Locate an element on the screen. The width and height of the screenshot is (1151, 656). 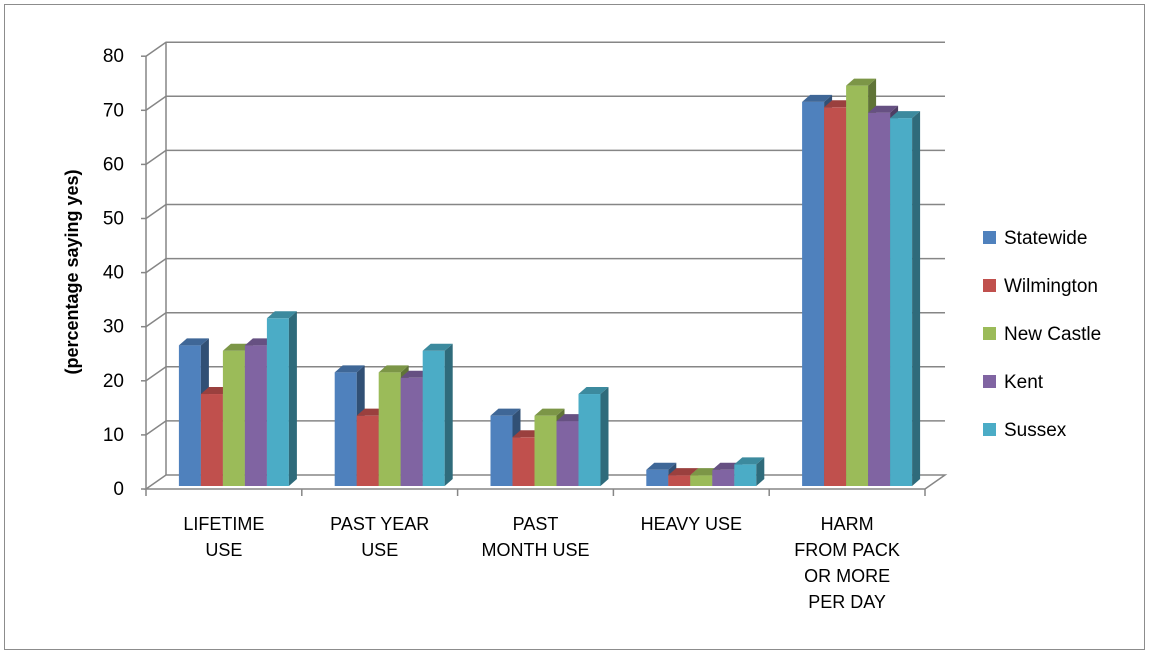
y-tick-label: 30 is located at coordinates (113, 327).